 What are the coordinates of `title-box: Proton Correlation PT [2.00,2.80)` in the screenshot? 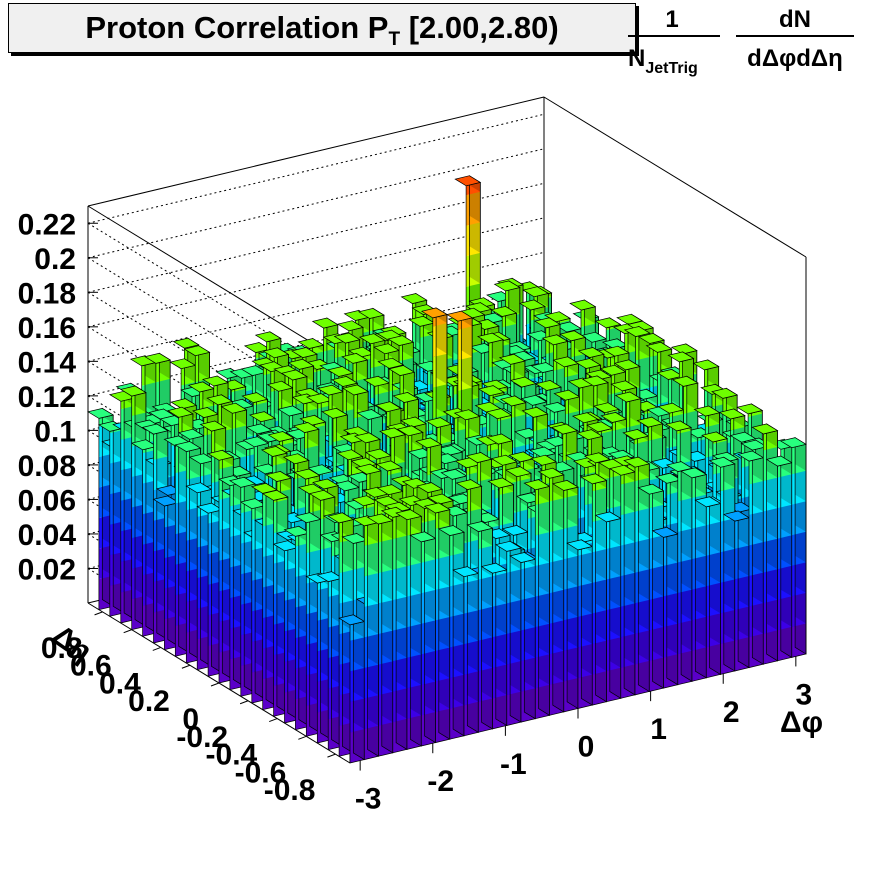 It's located at (322, 28).